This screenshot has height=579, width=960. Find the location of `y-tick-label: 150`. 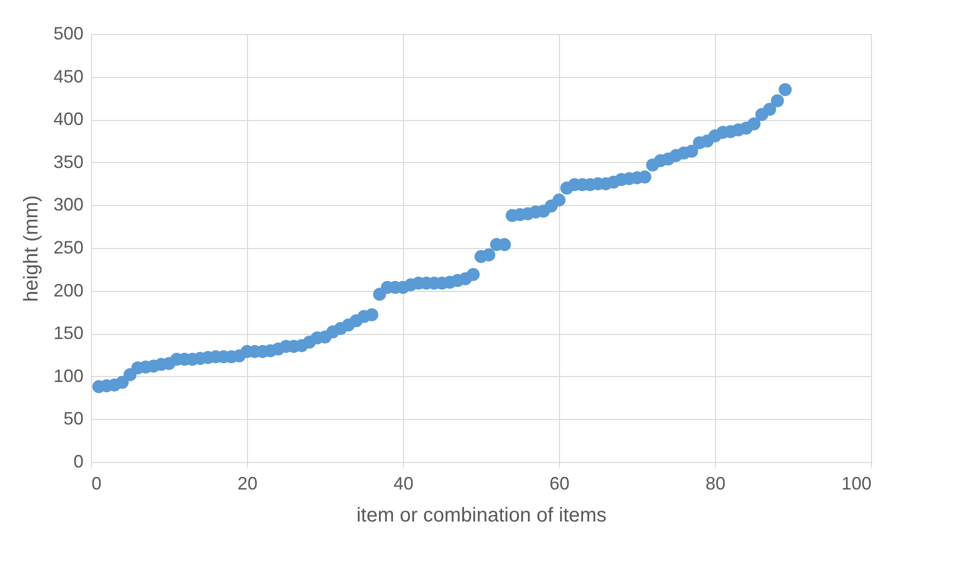

y-tick-label: 150 is located at coordinates (68, 333).